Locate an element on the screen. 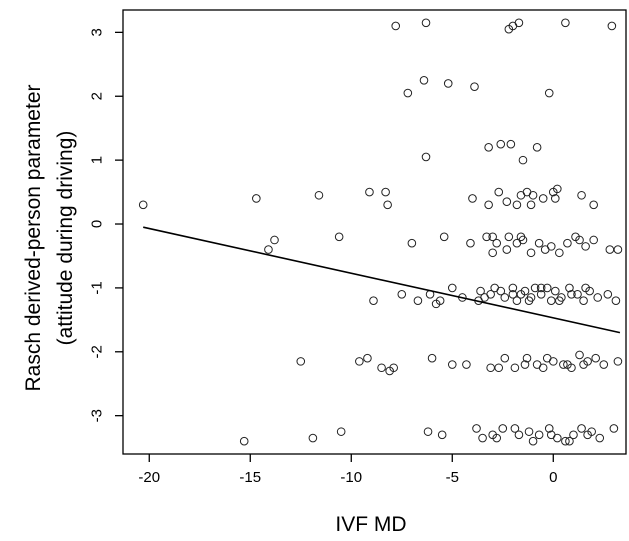  y-tick-label: 2 is located at coordinates (97, 96).